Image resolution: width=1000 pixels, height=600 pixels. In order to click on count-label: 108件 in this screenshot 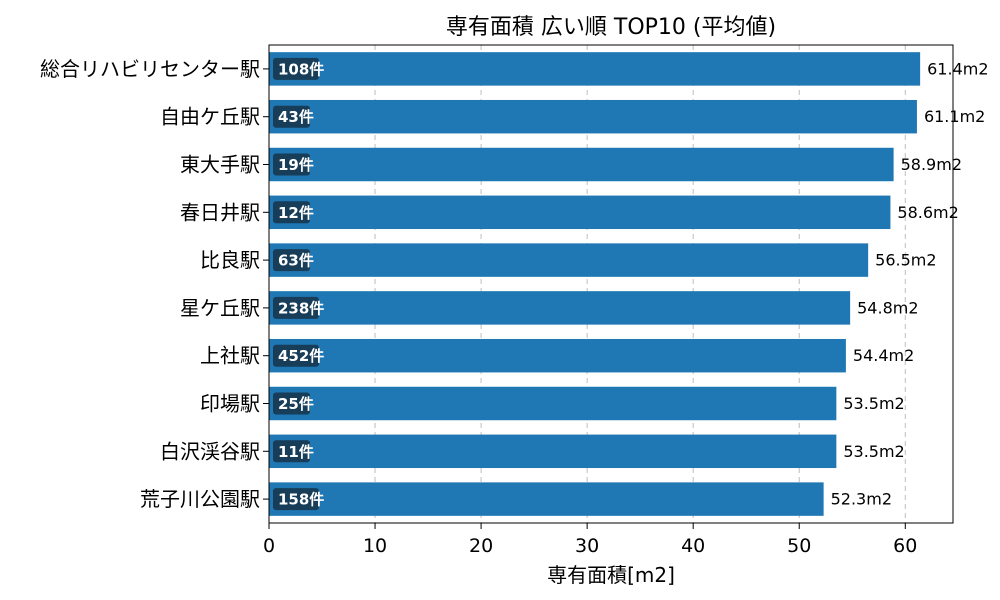, I will do `click(301, 69)`.